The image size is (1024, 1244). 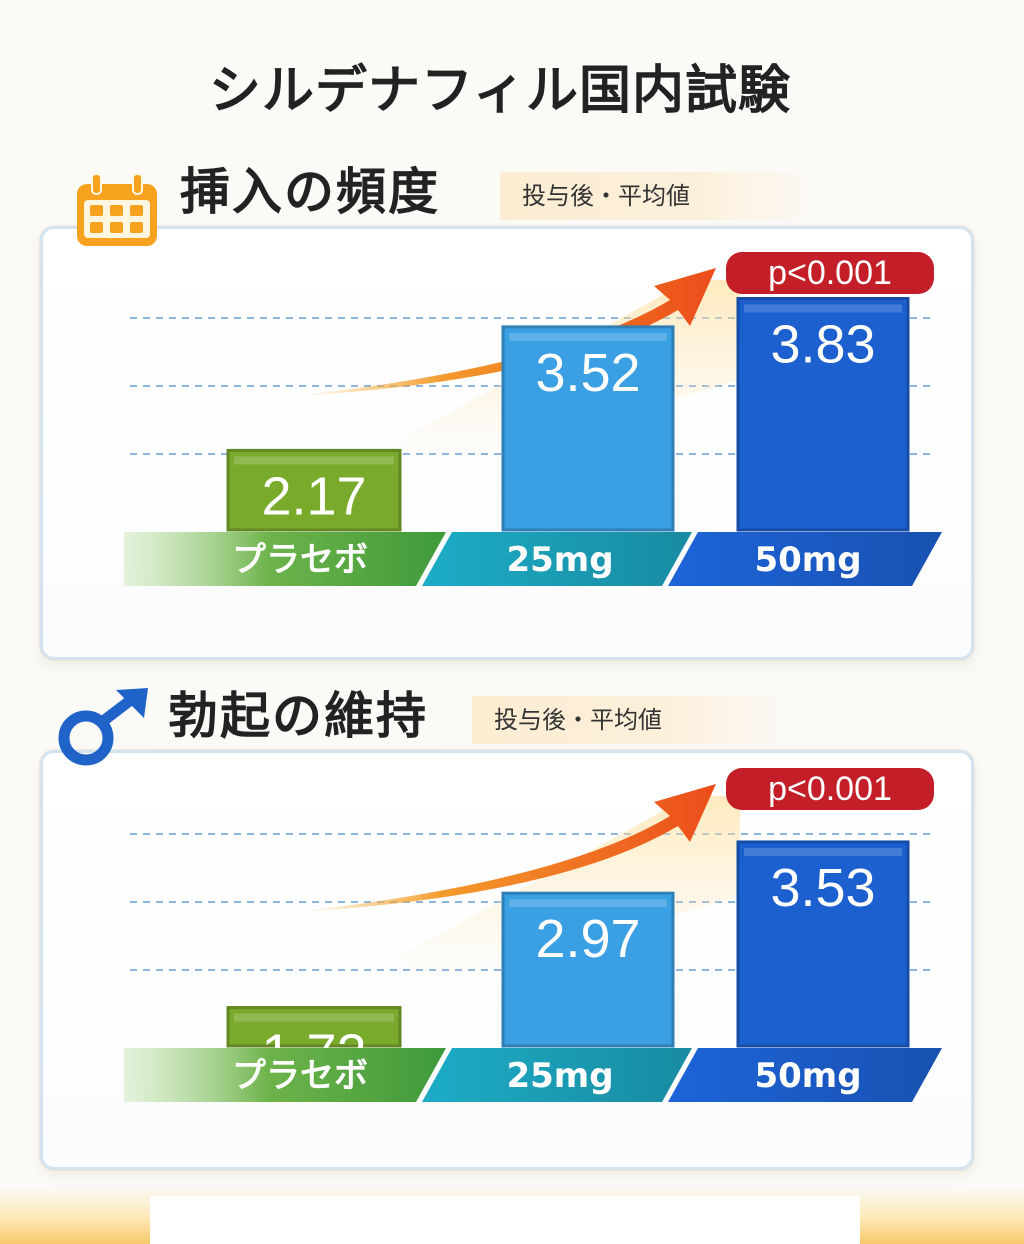 I want to click on section-title-insertion-frequency: 挿入の頻度, so click(x=310, y=188).